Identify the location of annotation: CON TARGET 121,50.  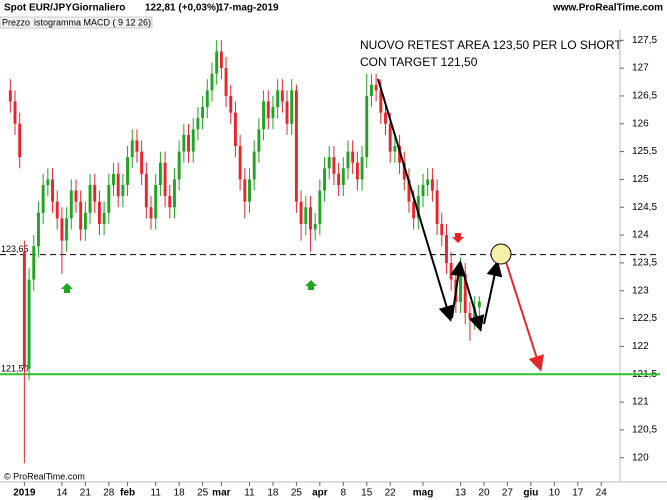
(419, 62).